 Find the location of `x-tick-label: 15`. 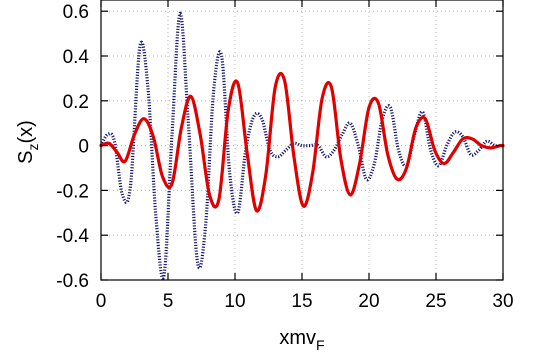

x-tick-label: 15 is located at coordinates (301, 301).